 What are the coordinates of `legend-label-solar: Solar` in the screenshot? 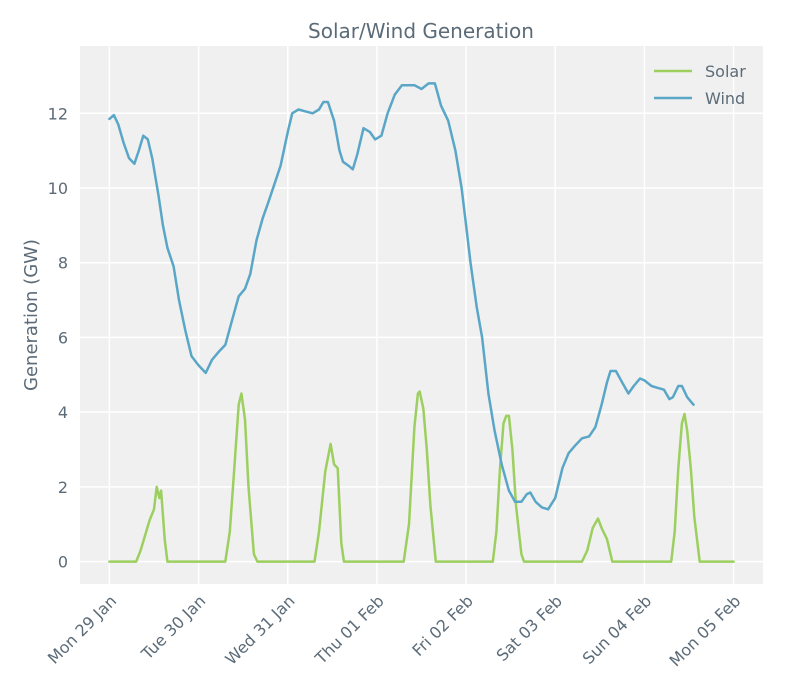 It's located at (725, 71).